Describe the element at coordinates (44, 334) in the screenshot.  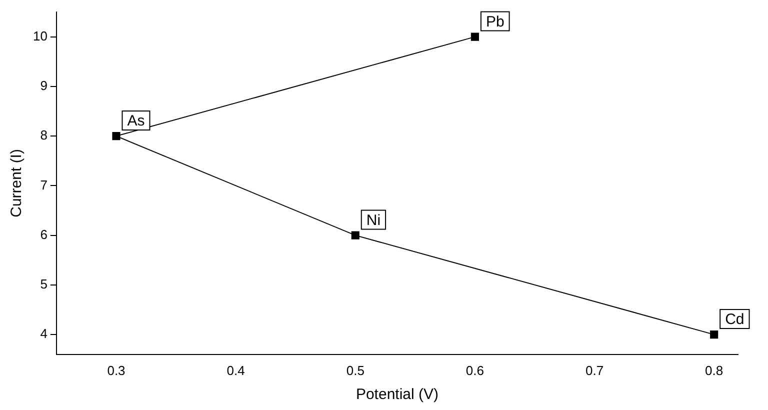
I see `y-tick-label: 4` at that location.